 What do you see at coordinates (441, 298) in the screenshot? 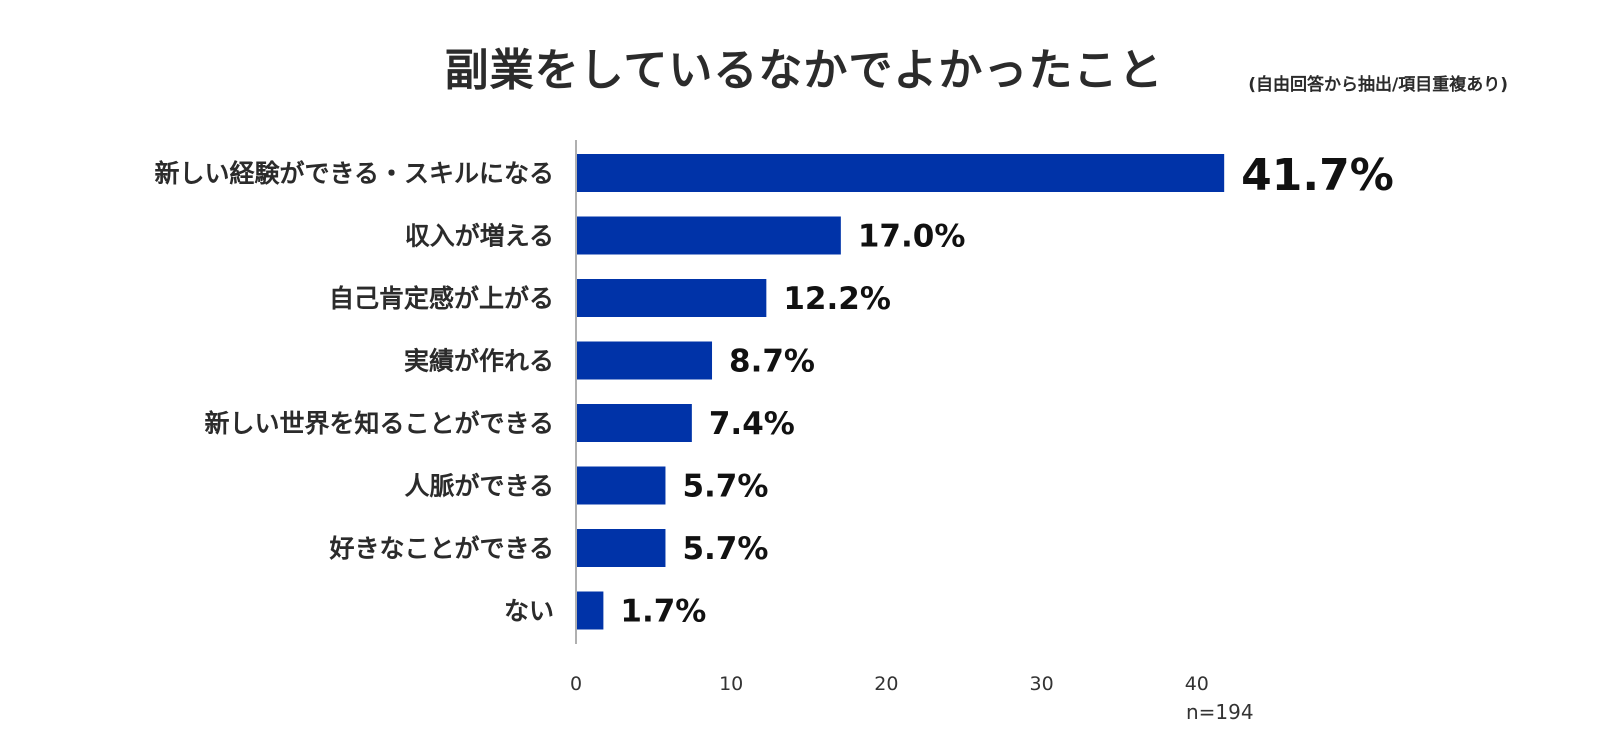
I see `category-label: 自己肯定感が上がる` at bounding box center [441, 298].